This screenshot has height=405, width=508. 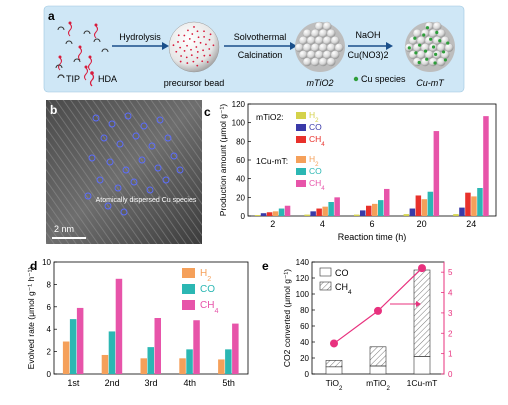 I want to click on panel-e-y2tick-label: 1, so click(x=450, y=354).